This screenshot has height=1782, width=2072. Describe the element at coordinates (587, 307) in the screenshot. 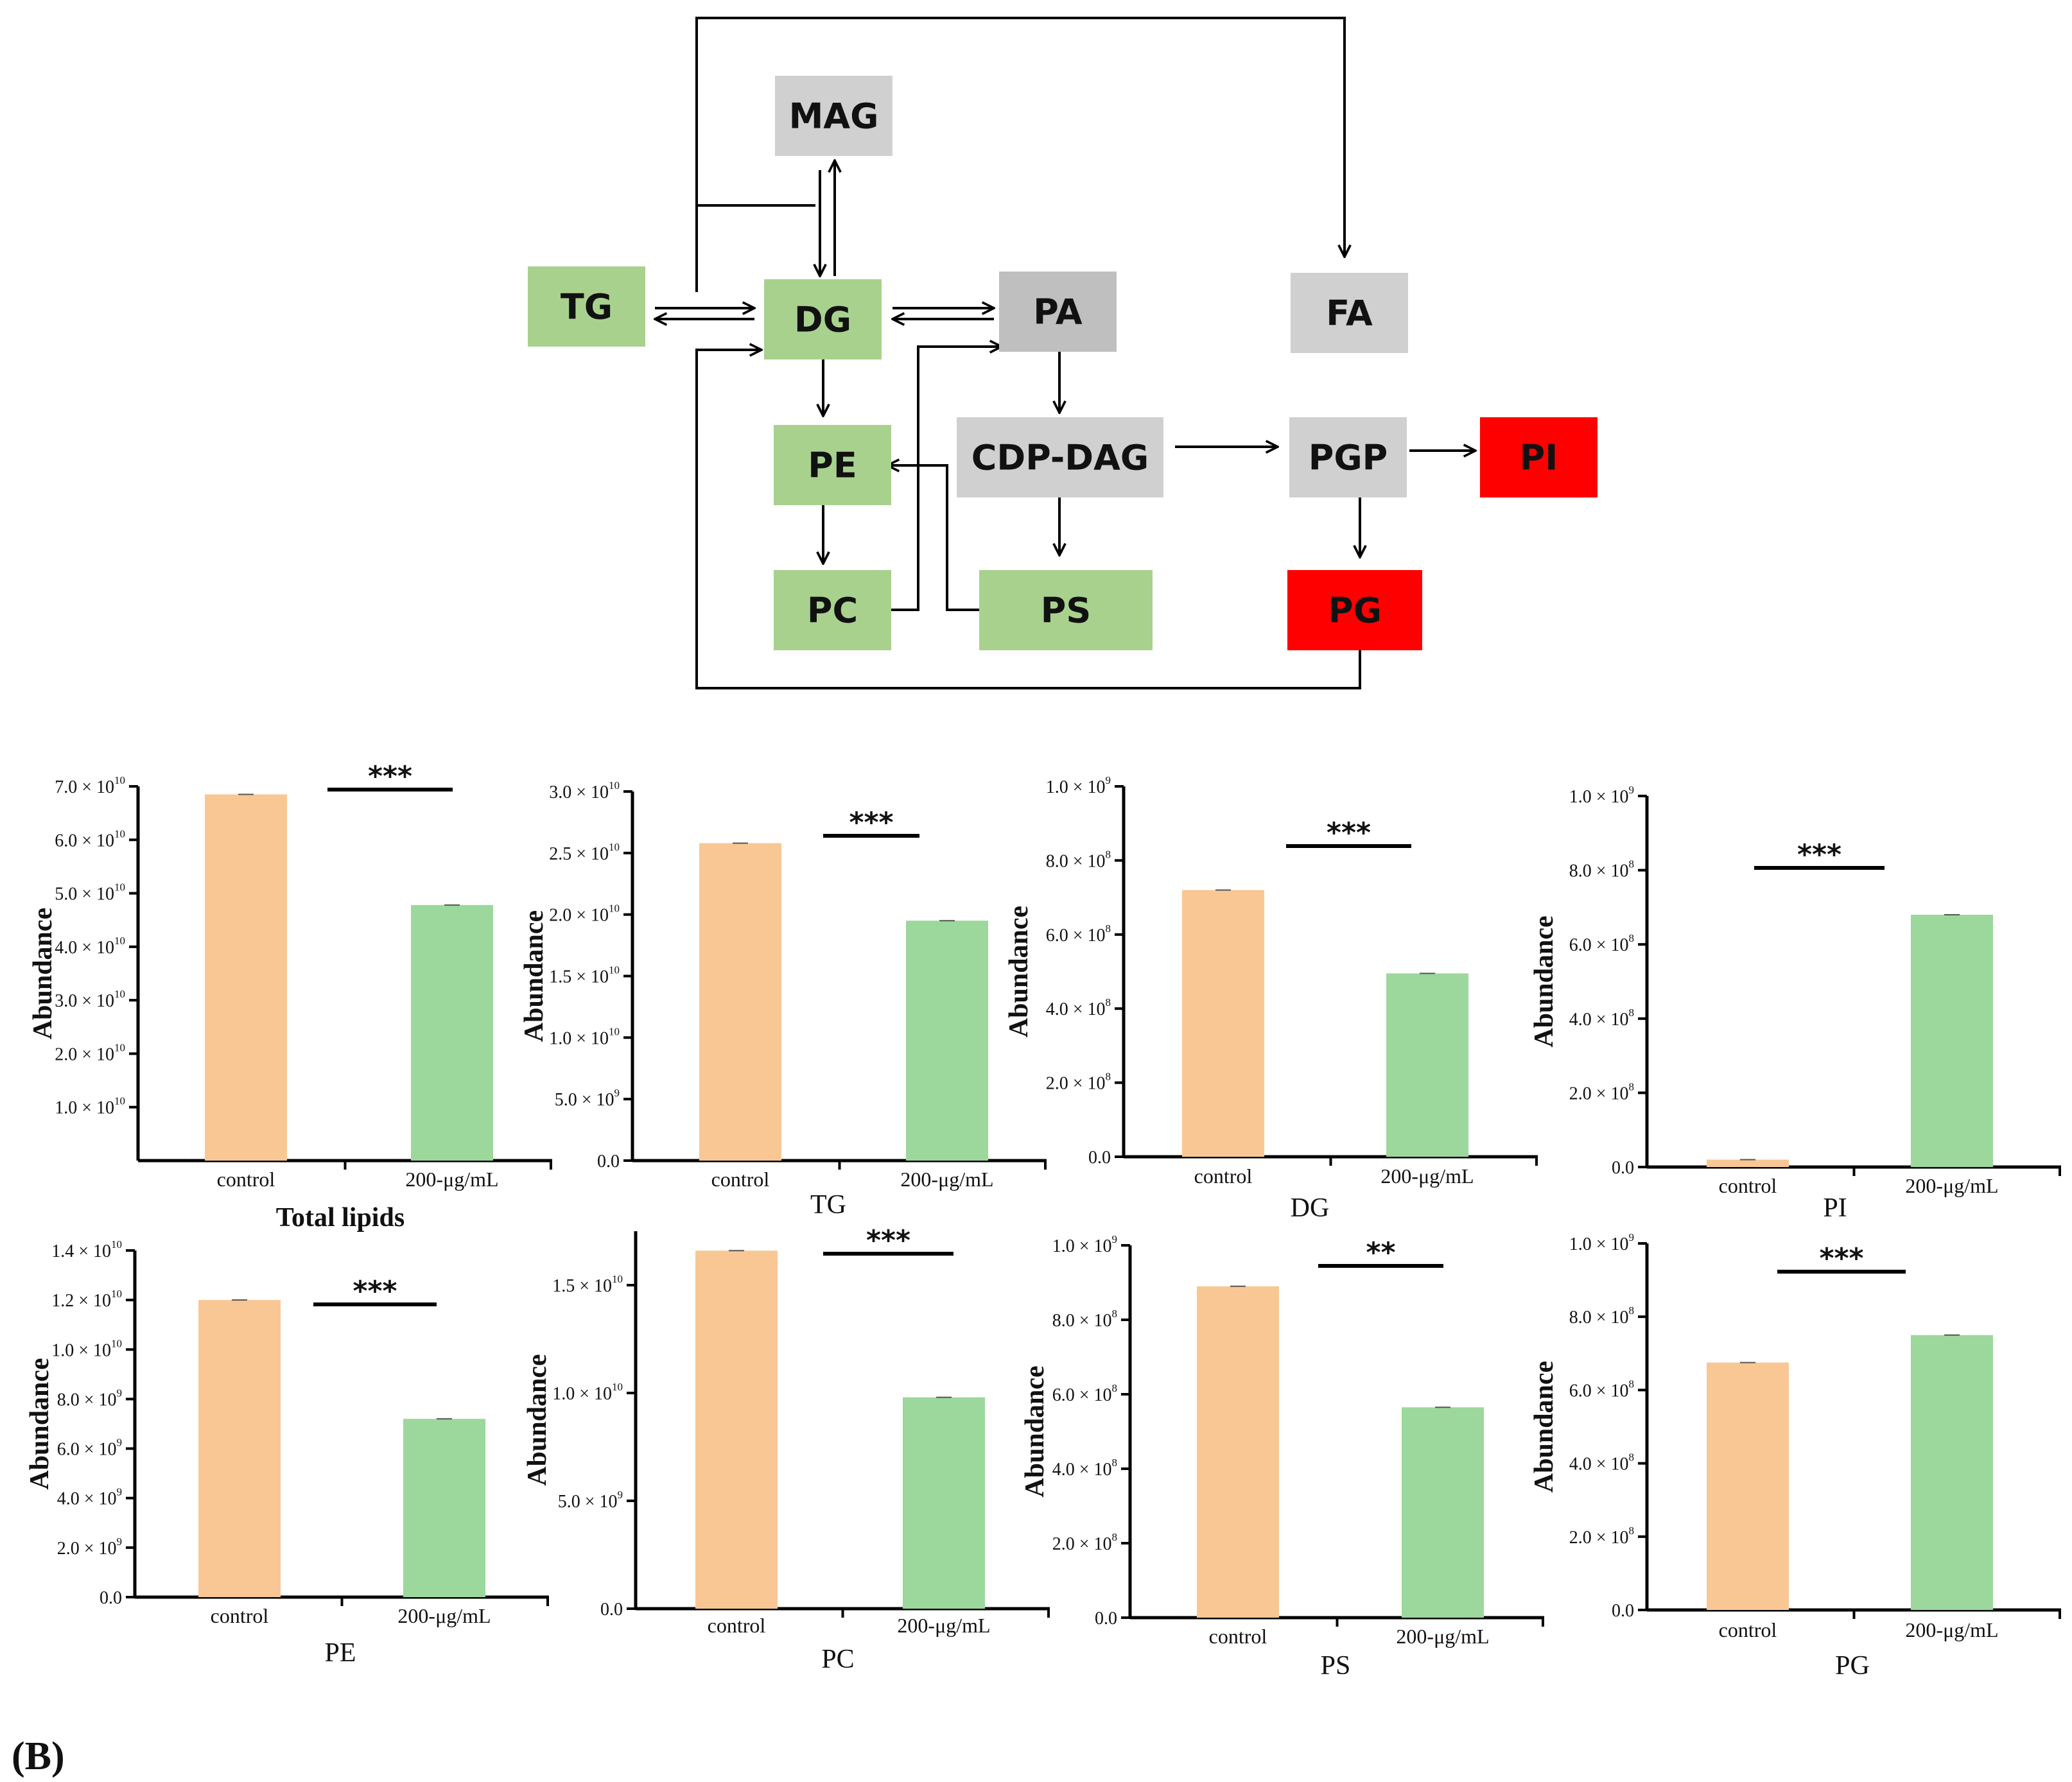

I see `pathway-node-label: TG` at that location.